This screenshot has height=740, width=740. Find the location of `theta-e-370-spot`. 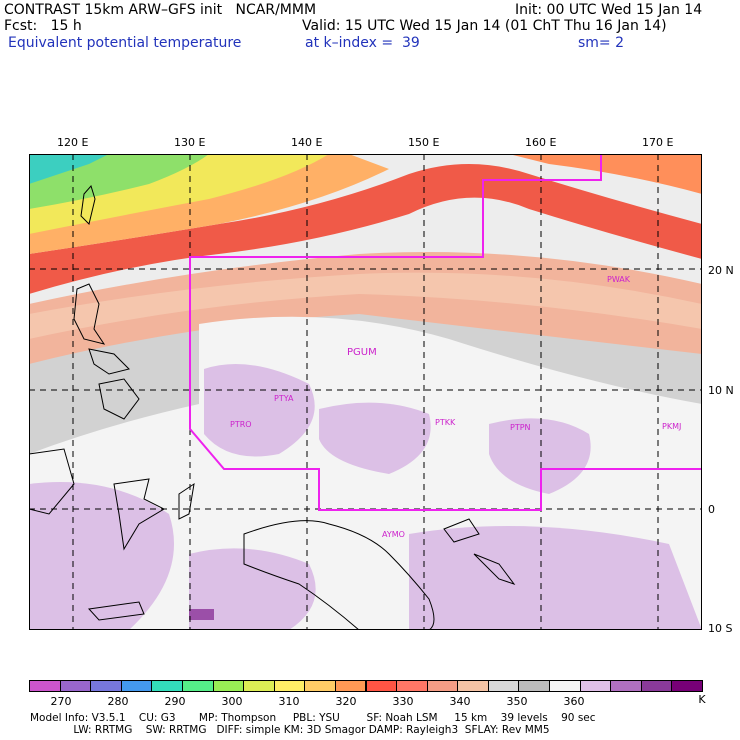

theta-e-370-spot is located at coordinates (201, 614).